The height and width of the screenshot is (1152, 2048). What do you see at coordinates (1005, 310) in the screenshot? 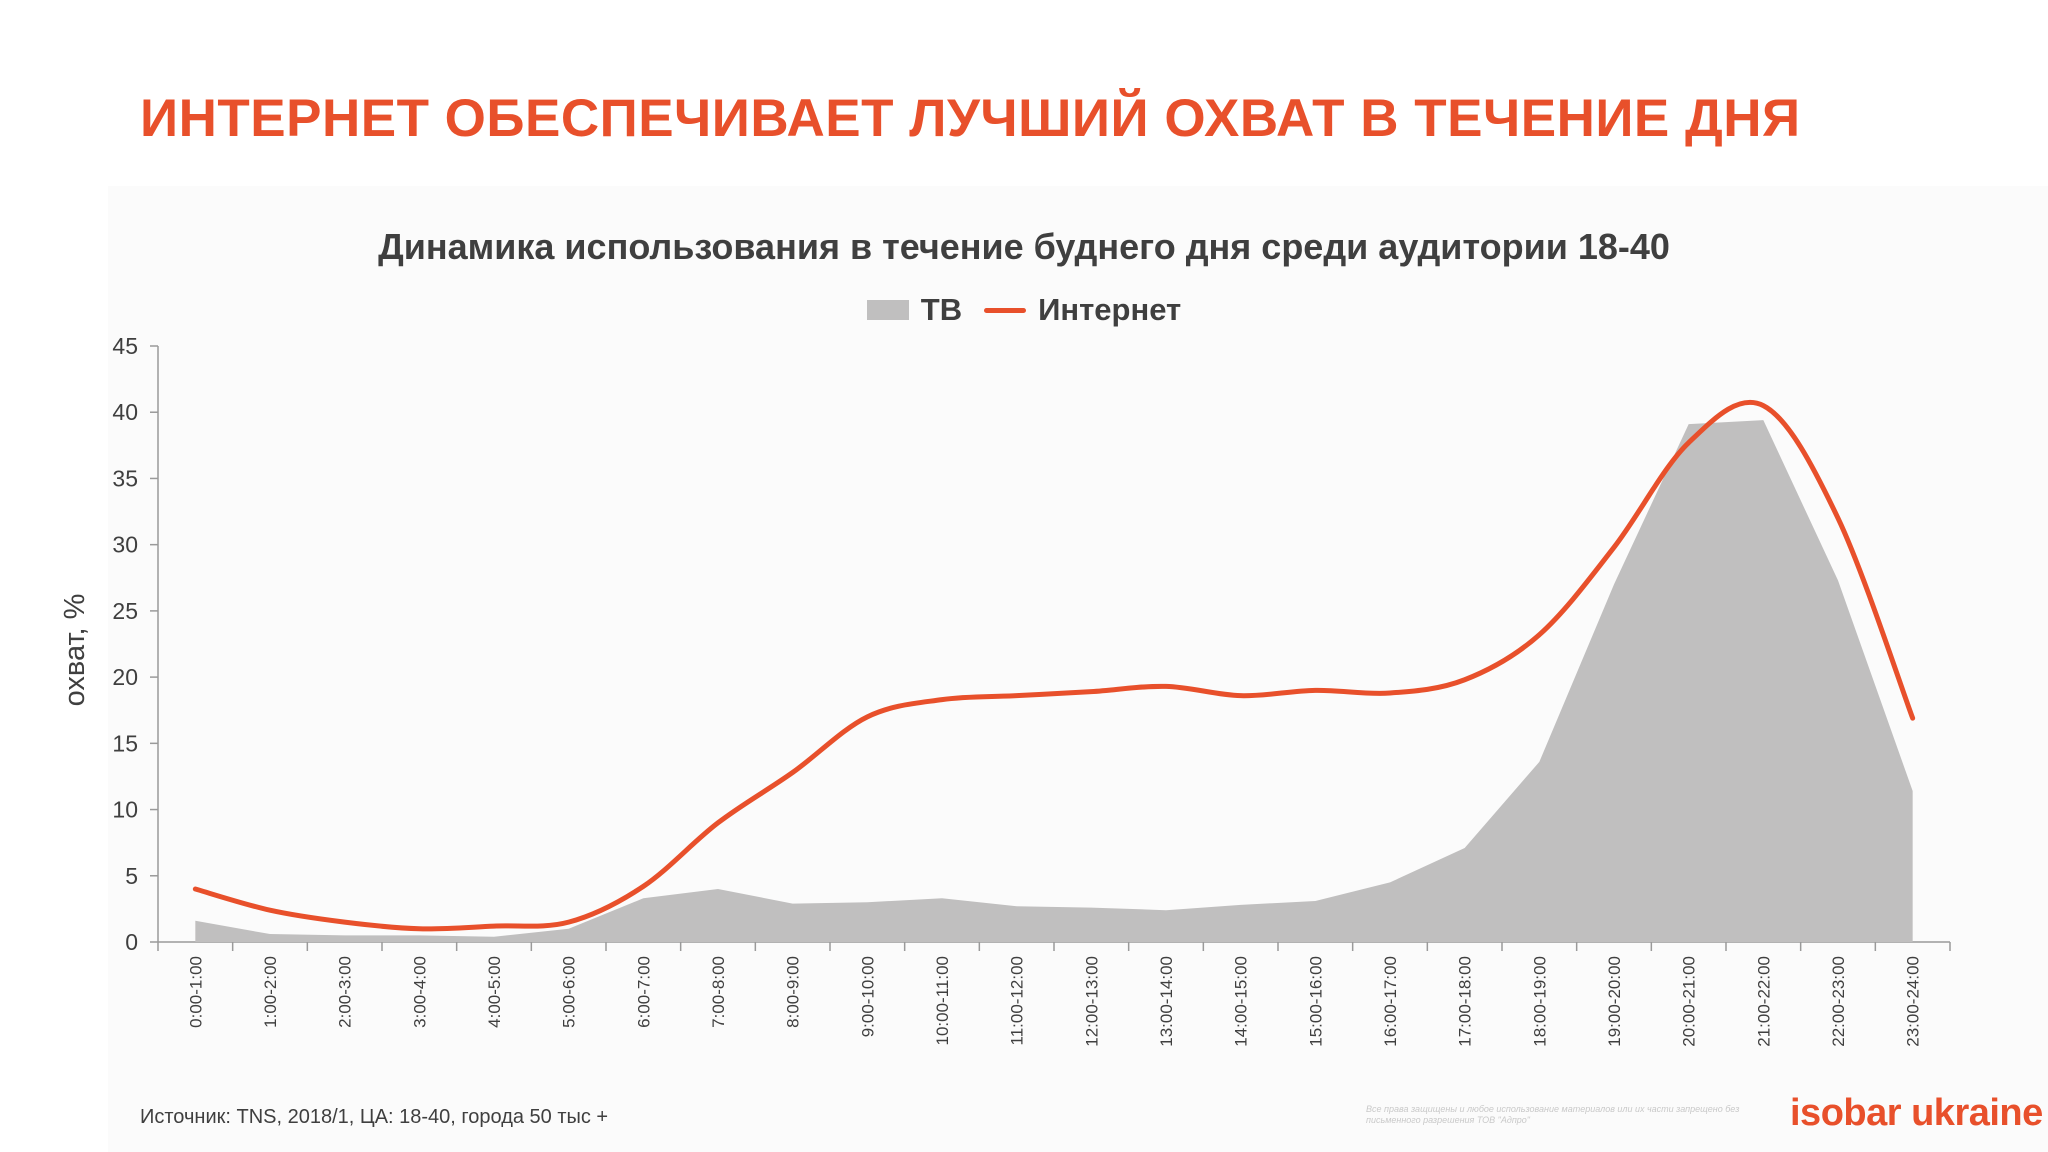
I see `legend-swatch-internet` at bounding box center [1005, 310].